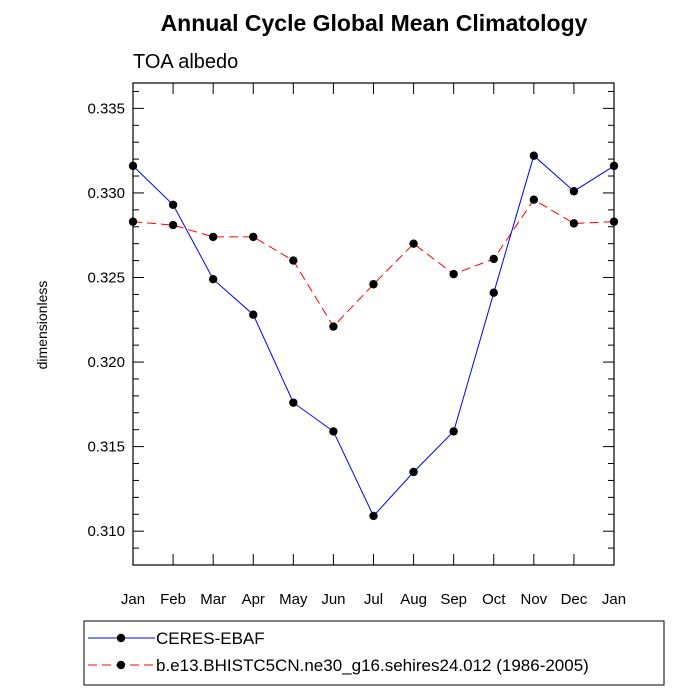 This screenshot has height=700, width=700. Describe the element at coordinates (213, 599) in the screenshot. I see `x-tick-label: Mar` at that location.